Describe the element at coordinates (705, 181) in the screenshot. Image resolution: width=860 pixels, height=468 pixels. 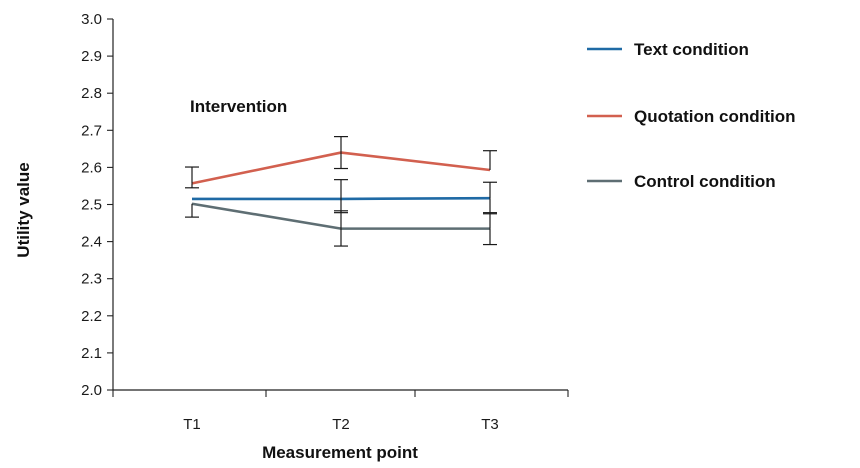
I see `legend-label-3: Control condition` at that location.